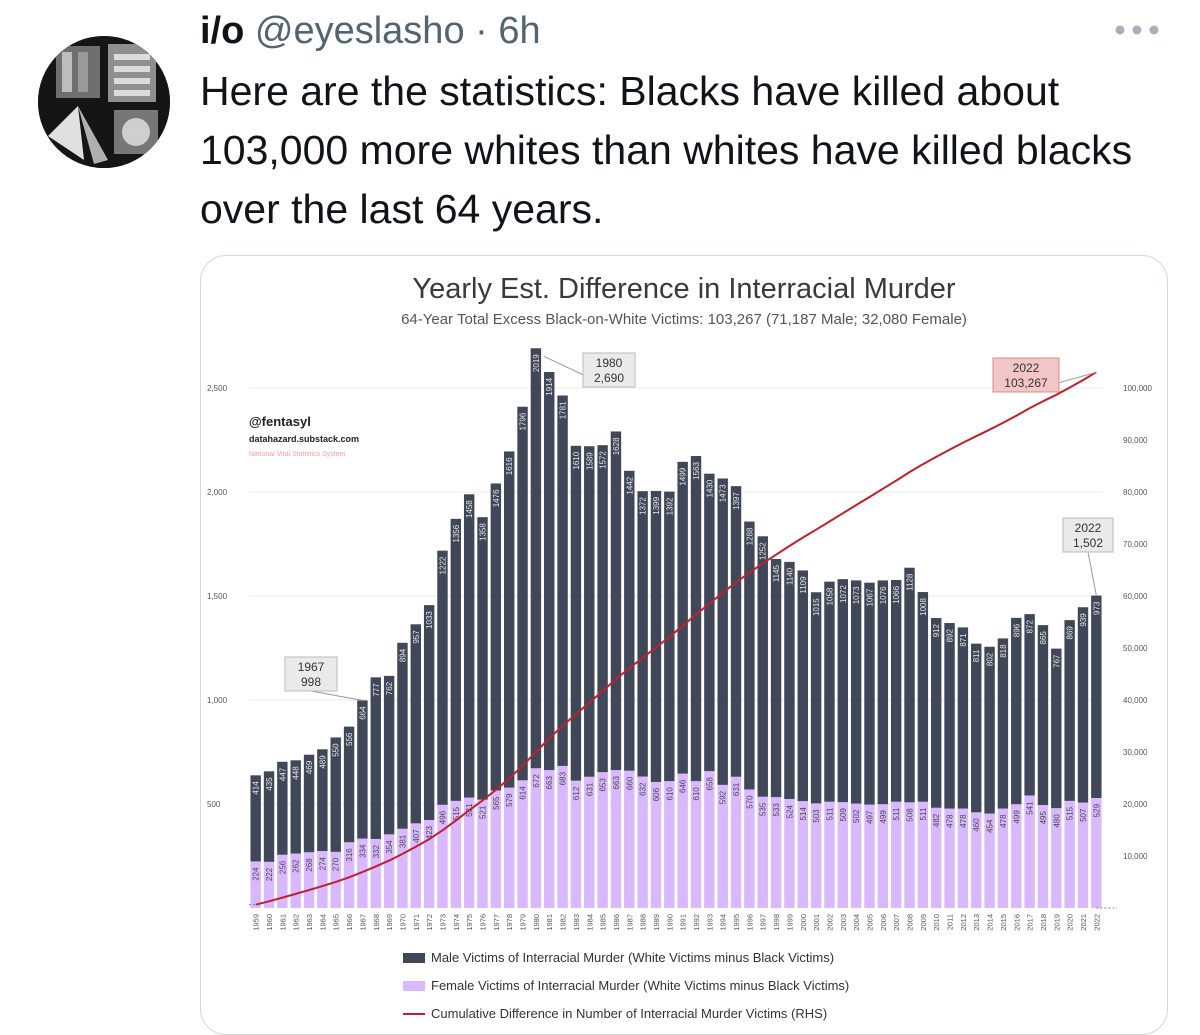 The image size is (1200, 1035). I want to click on bar-label-male: 939, so click(1083, 620).